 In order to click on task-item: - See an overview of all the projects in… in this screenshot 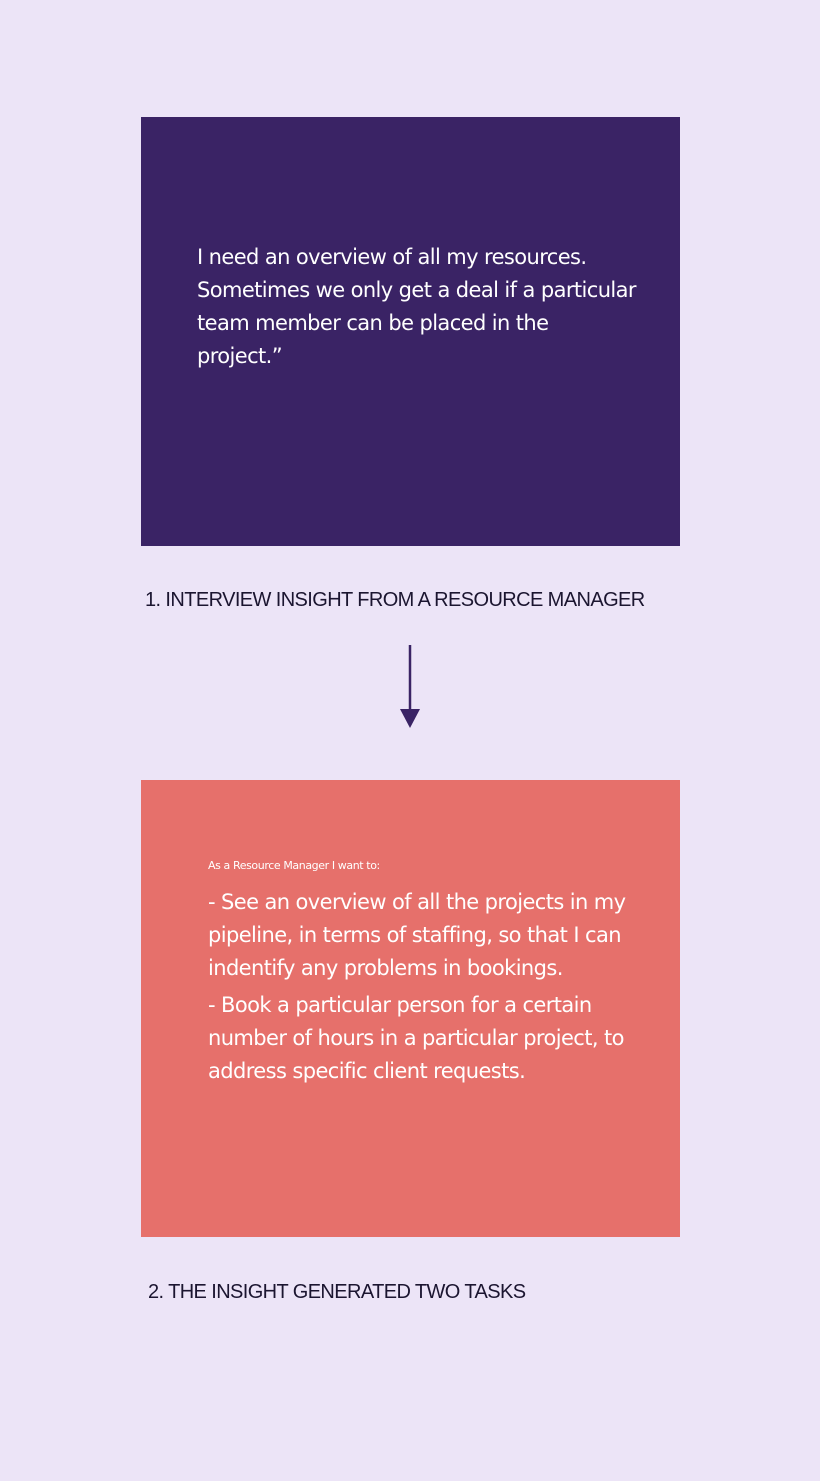, I will do `click(417, 935)`.